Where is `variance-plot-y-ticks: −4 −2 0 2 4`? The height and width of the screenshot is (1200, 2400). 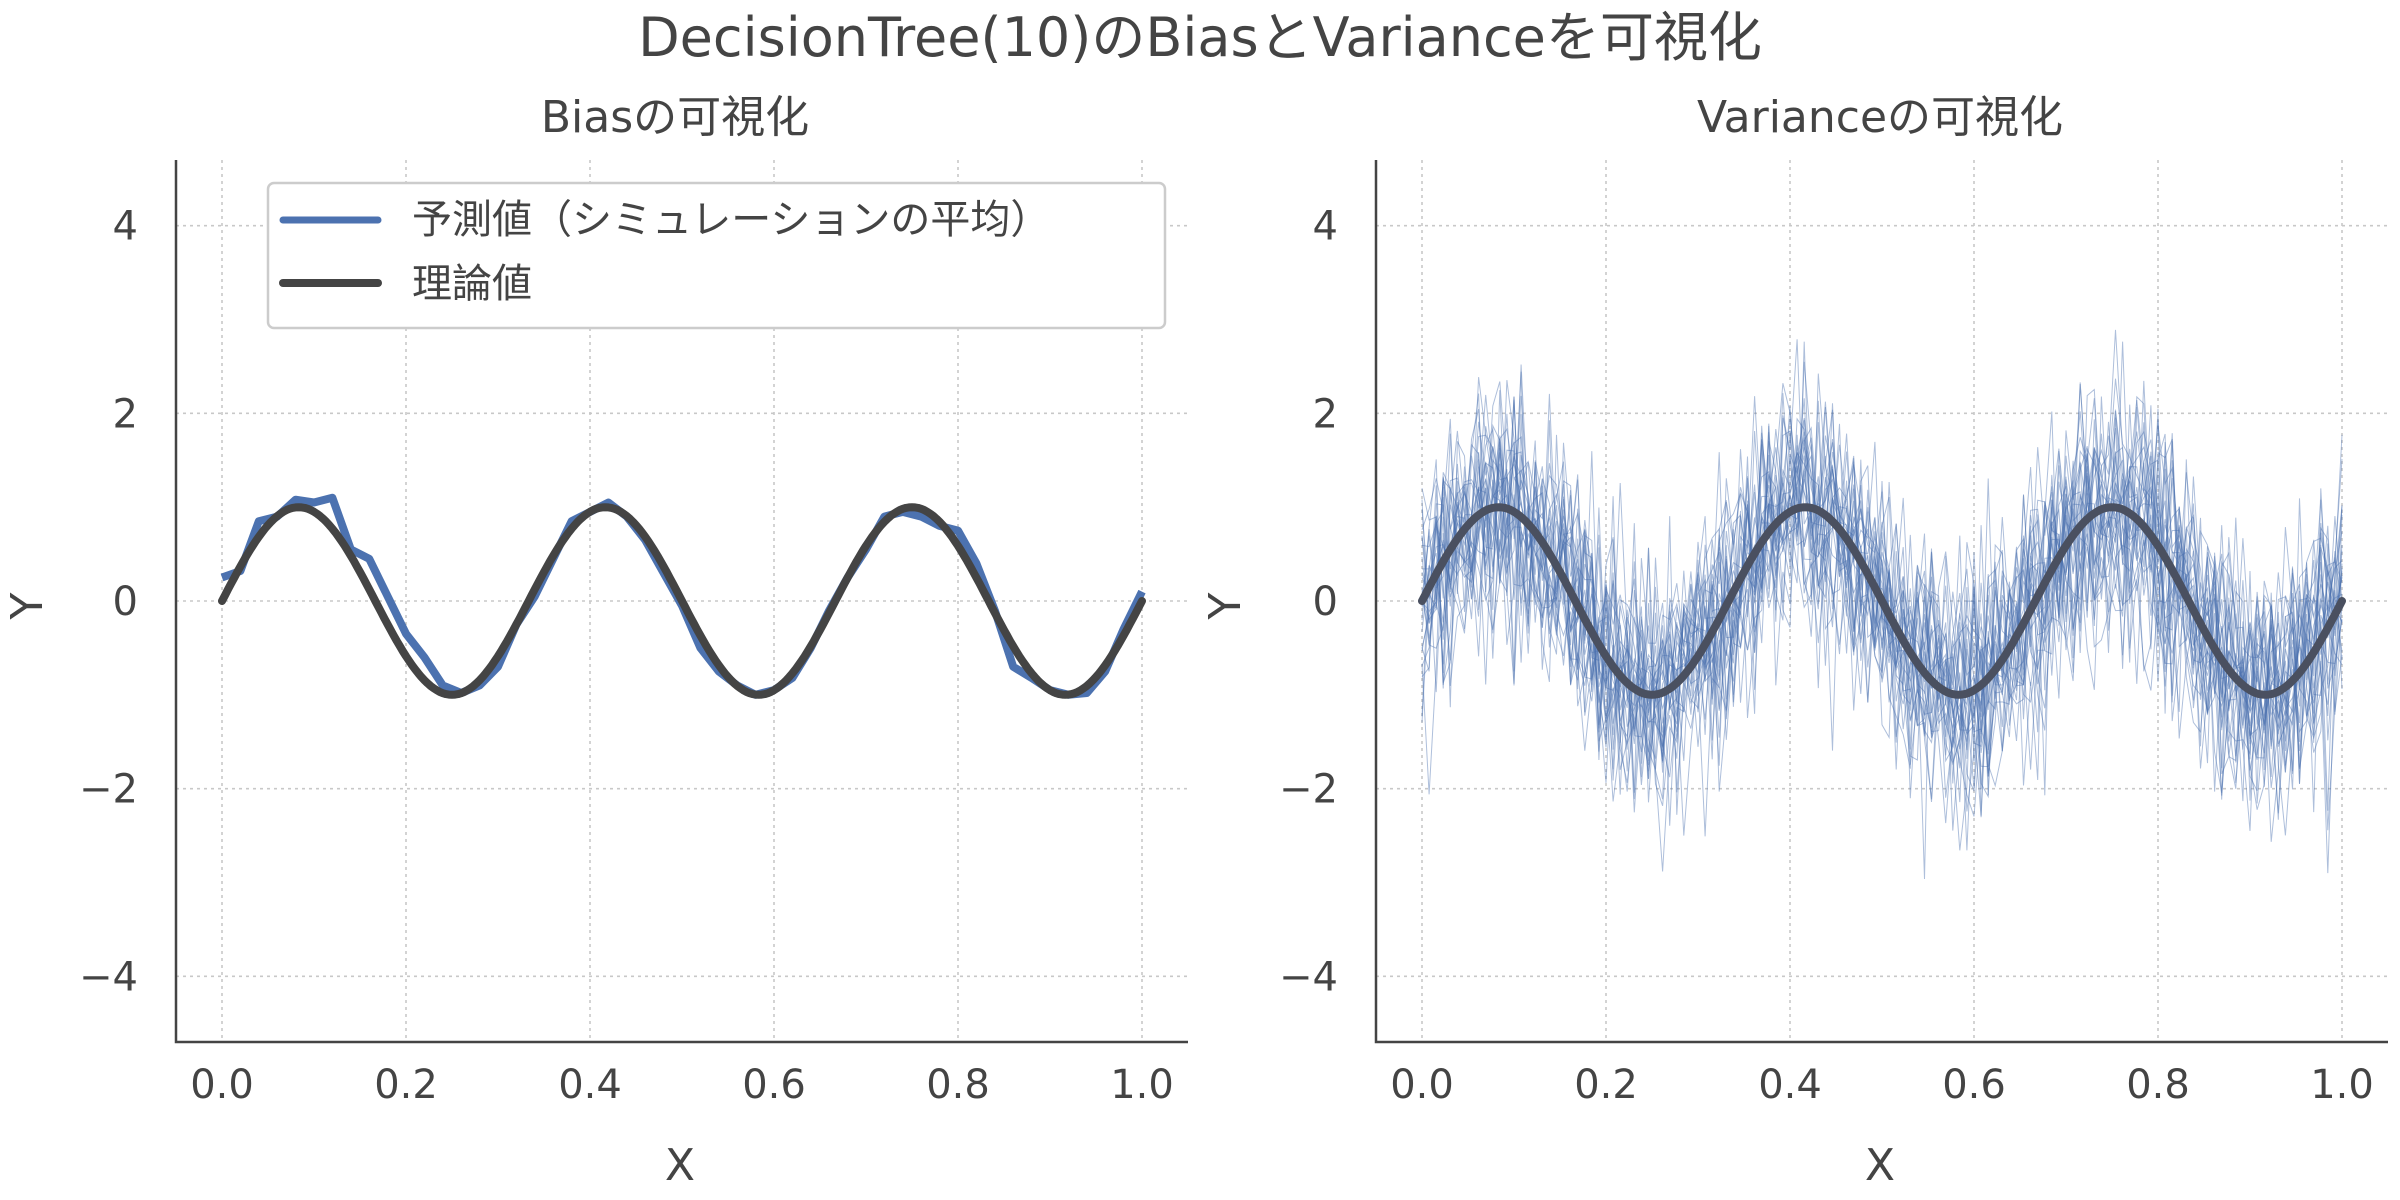 variance-plot-y-ticks: −4 −2 0 2 4 is located at coordinates (1308, 602).